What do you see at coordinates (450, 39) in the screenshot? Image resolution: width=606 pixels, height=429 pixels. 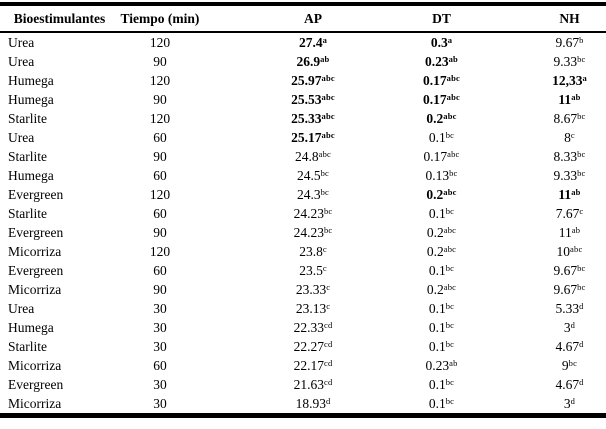 I see `dt-significance-letters: a` at bounding box center [450, 39].